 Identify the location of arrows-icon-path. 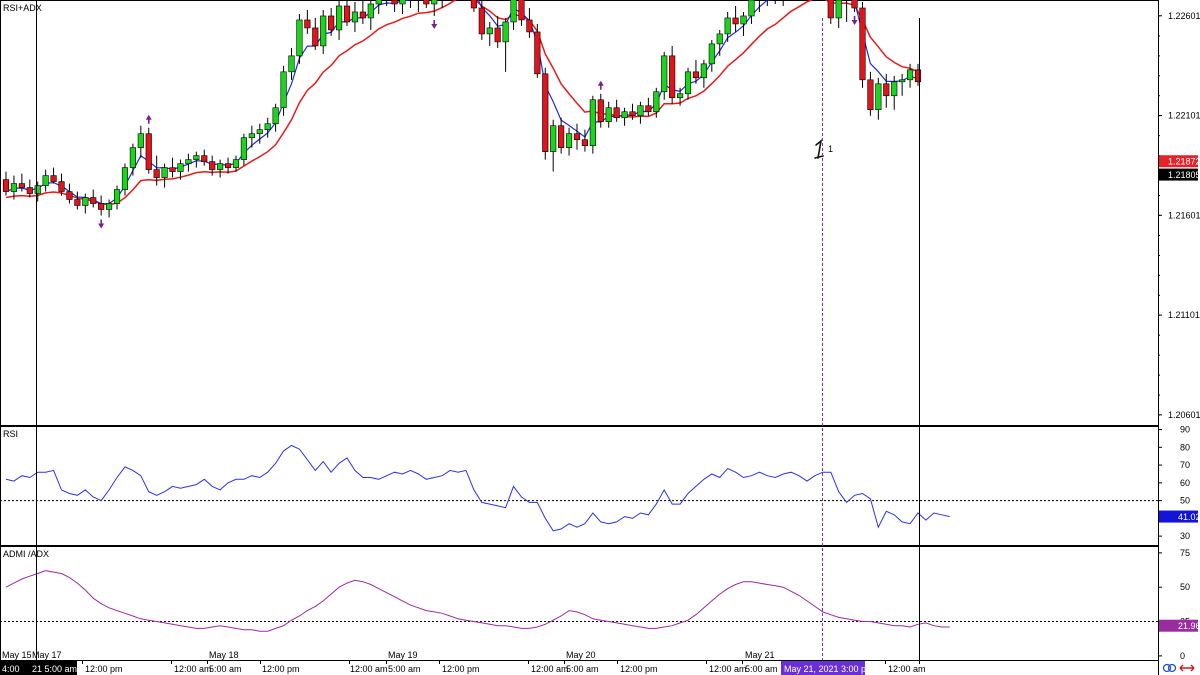
(1187, 668).